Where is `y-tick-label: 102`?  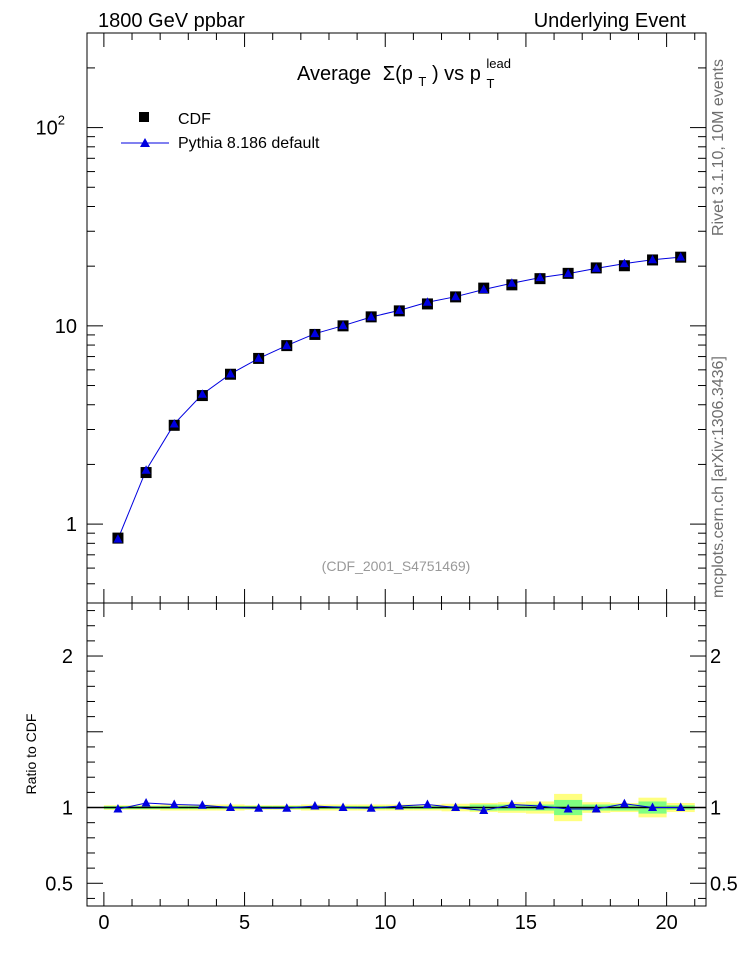 y-tick-label: 102 is located at coordinates (50, 126).